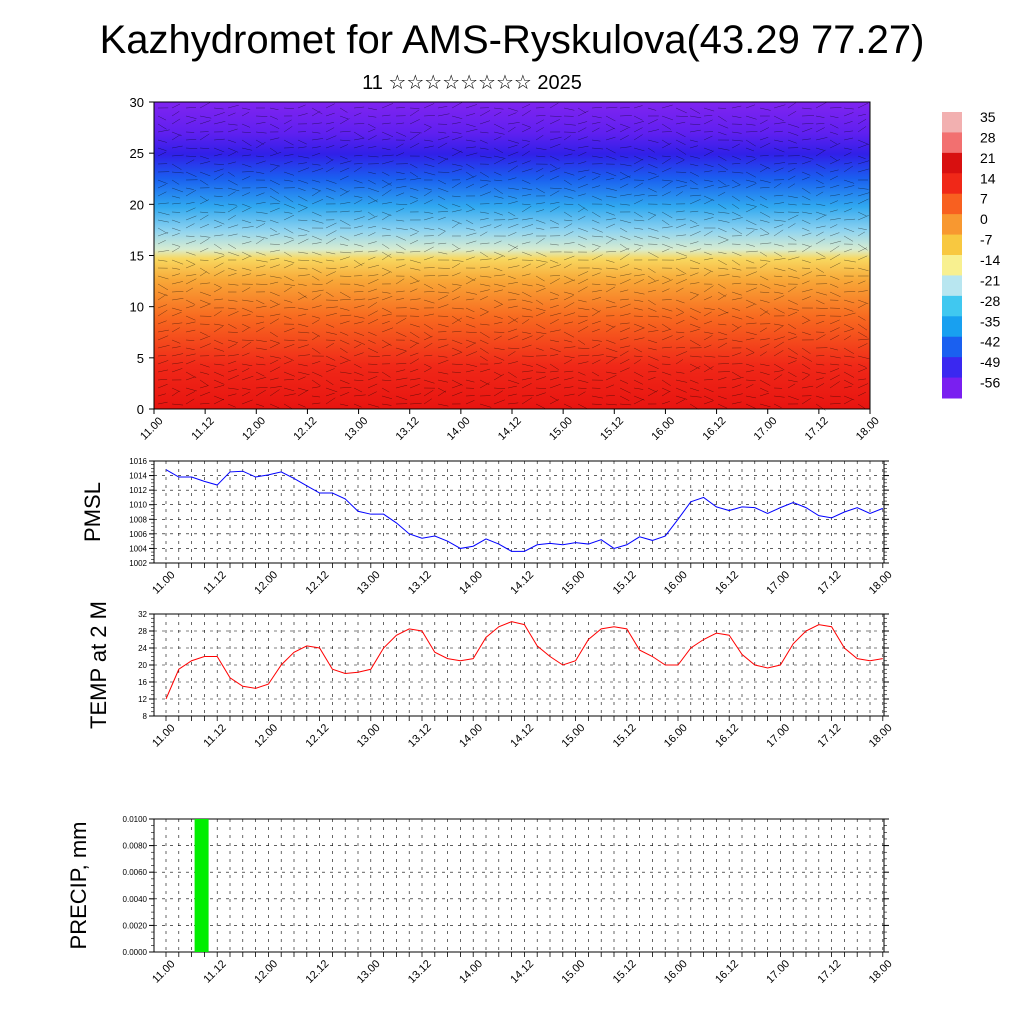  I want to click on colorbar-label: 14, so click(988, 178).